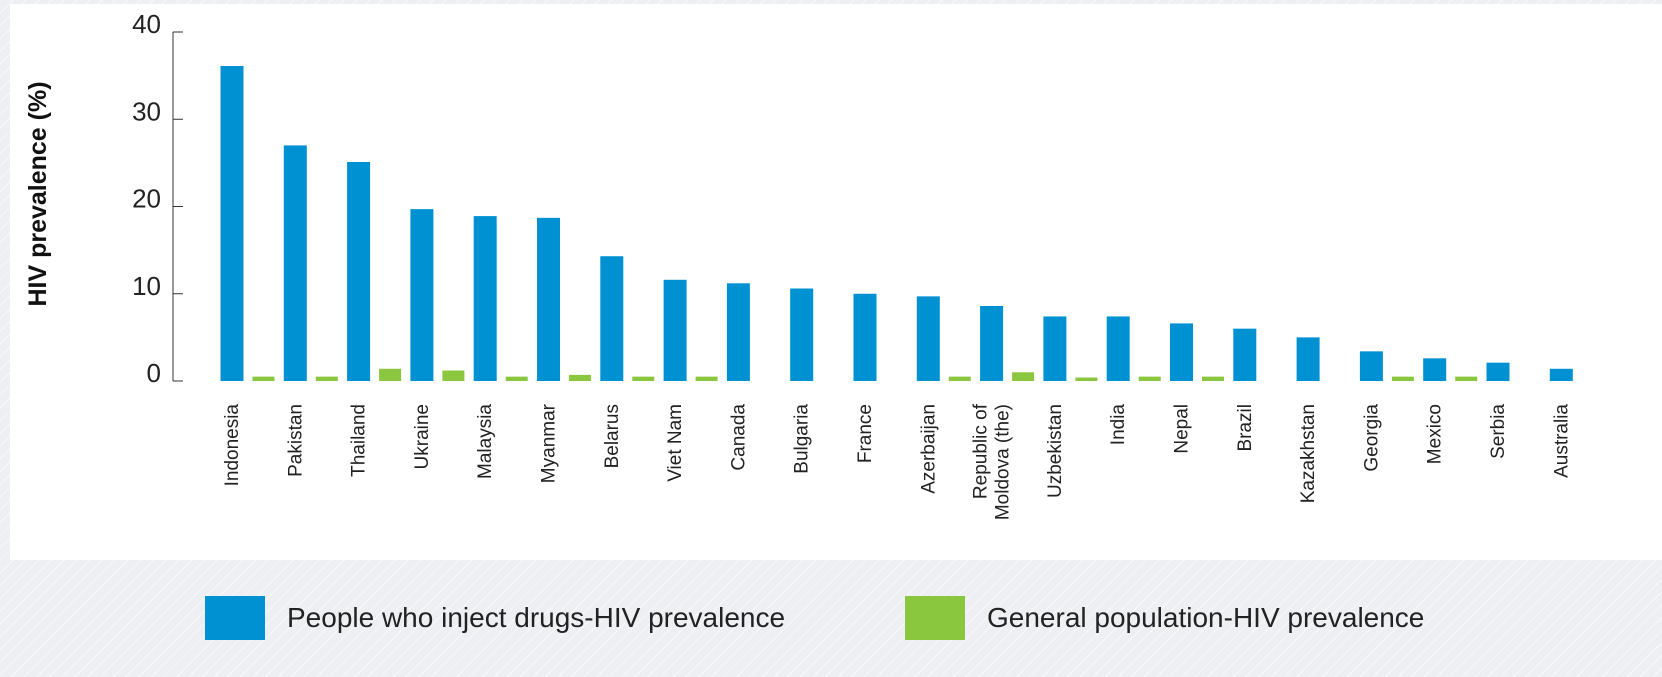 The height and width of the screenshot is (677, 1662). What do you see at coordinates (675, 443) in the screenshot?
I see `x-tick-label: Viet Nam` at bounding box center [675, 443].